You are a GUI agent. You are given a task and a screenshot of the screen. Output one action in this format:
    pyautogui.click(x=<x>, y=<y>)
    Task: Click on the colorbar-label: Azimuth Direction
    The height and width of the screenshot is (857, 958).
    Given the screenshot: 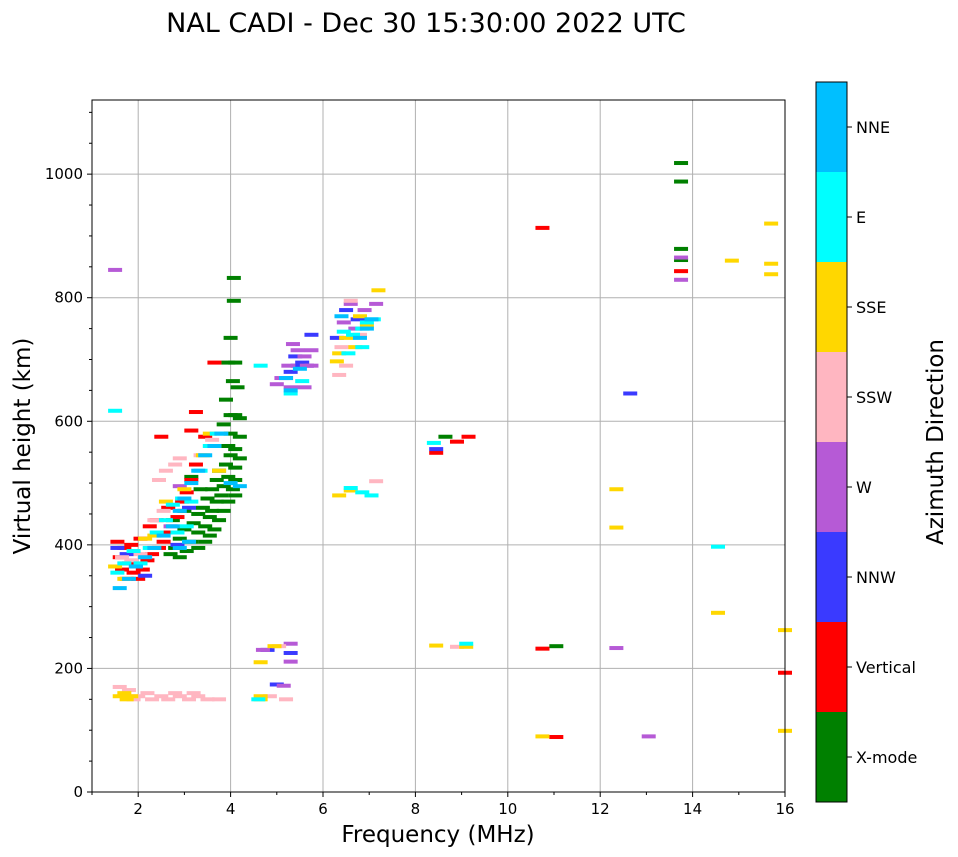 What is the action you would take?
    pyautogui.click(x=936, y=442)
    